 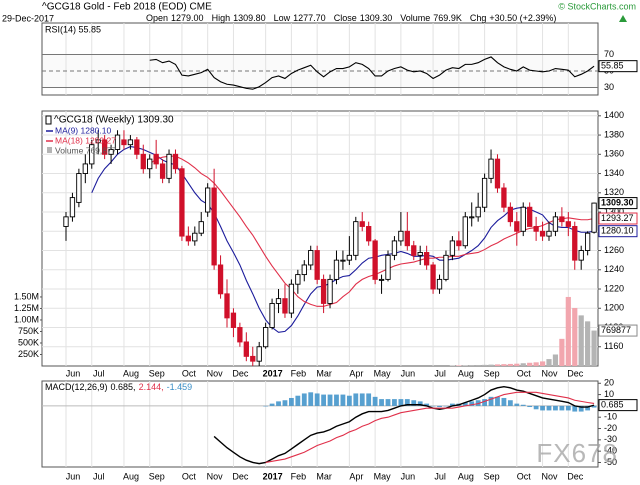 What do you see at coordinates (28, 18) in the screenshot?
I see `quote-date: 29-Dec-2017` at bounding box center [28, 18].